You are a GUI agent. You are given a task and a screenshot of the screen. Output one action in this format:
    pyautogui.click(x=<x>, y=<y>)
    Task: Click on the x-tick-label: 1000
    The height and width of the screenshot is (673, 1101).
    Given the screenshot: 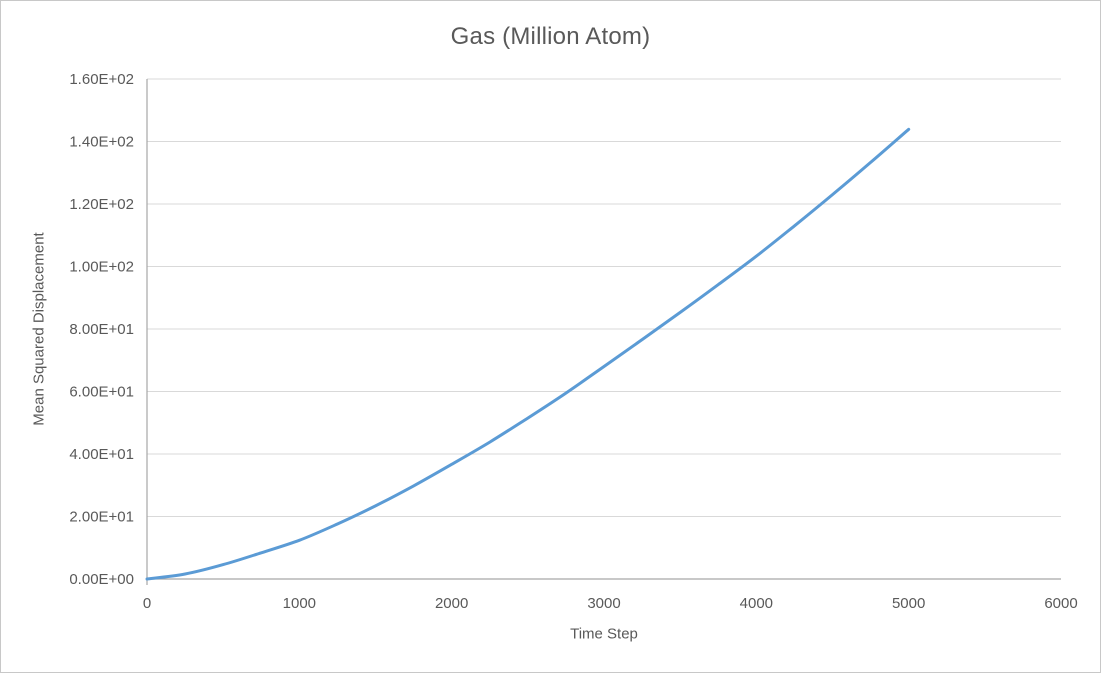 What is the action you would take?
    pyautogui.click(x=299, y=603)
    